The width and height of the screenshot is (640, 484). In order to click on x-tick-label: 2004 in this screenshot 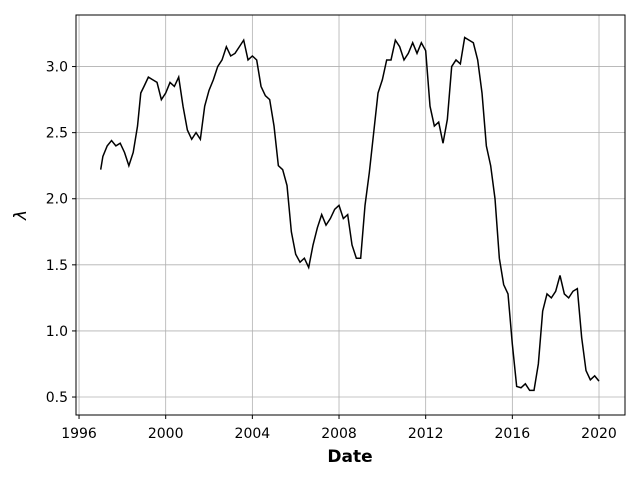, I will do `click(253, 434)`.